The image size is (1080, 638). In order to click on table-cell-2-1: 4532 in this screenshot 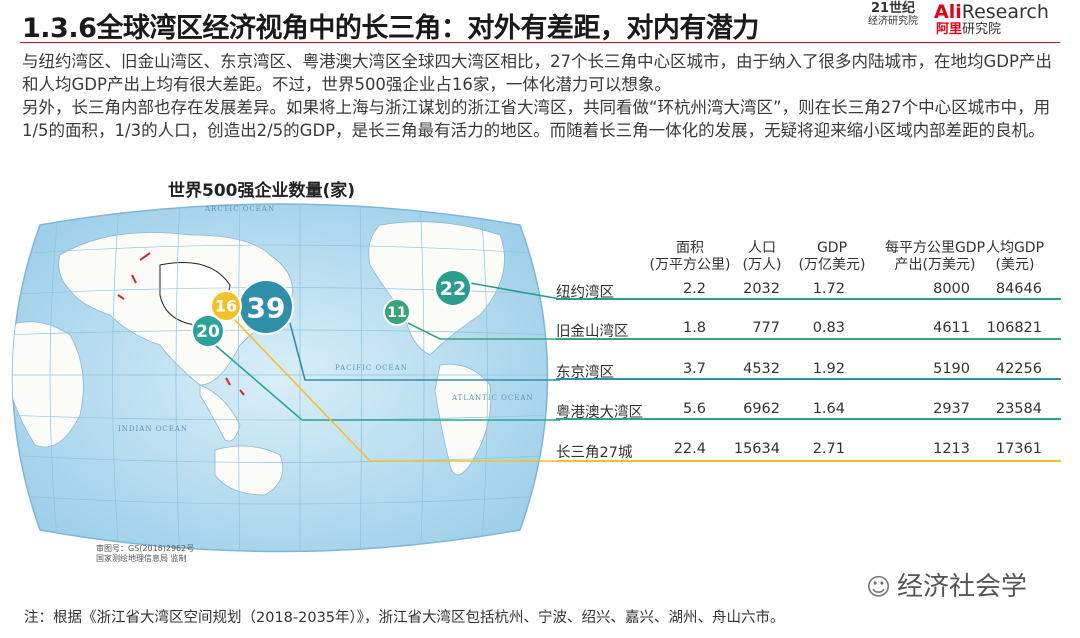, I will do `click(761, 369)`.